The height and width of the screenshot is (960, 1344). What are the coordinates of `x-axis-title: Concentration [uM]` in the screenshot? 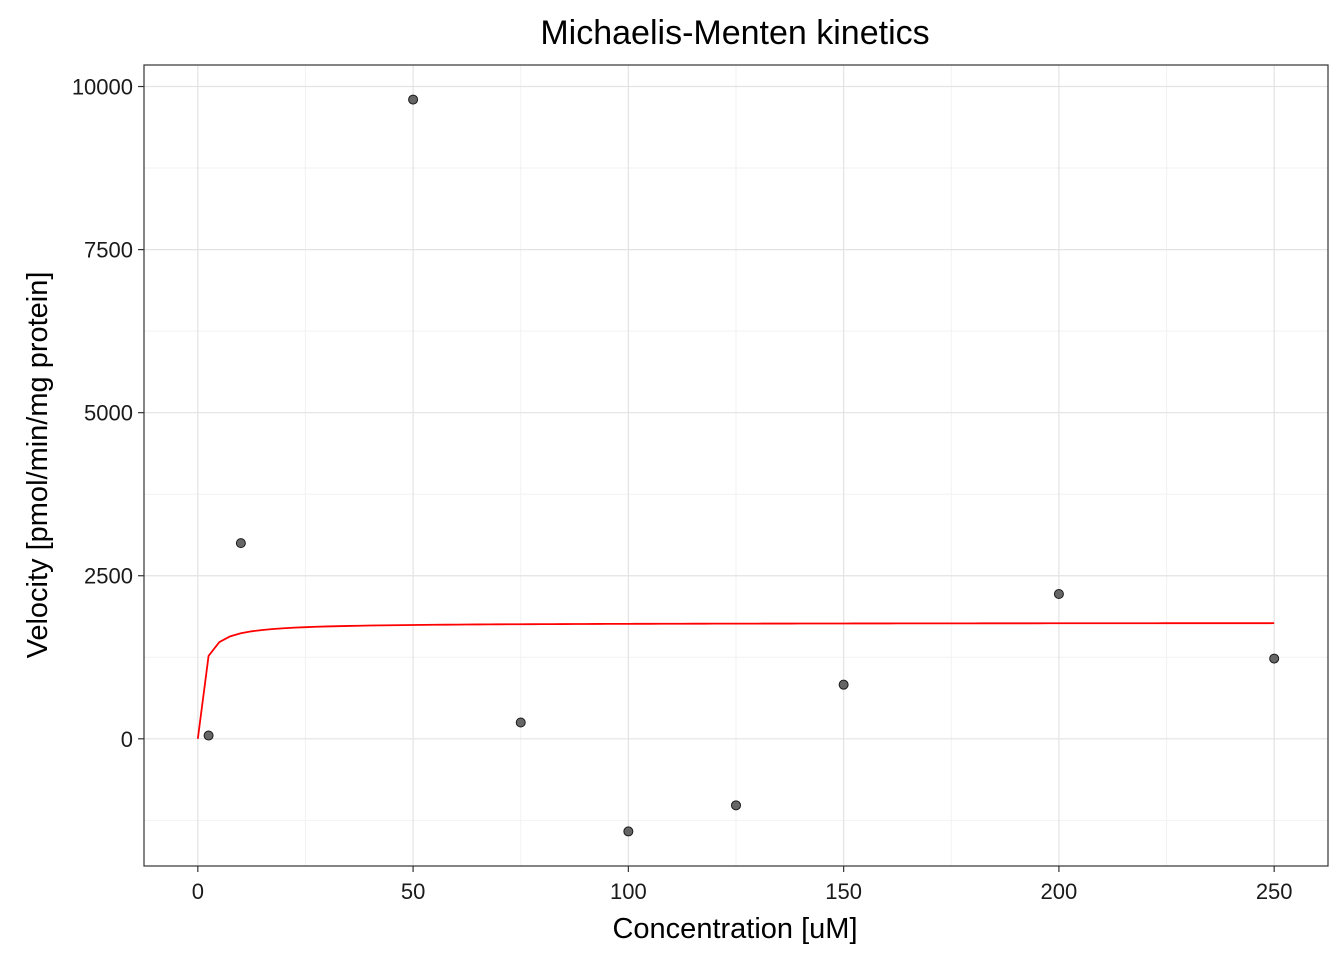 It's located at (734, 929).